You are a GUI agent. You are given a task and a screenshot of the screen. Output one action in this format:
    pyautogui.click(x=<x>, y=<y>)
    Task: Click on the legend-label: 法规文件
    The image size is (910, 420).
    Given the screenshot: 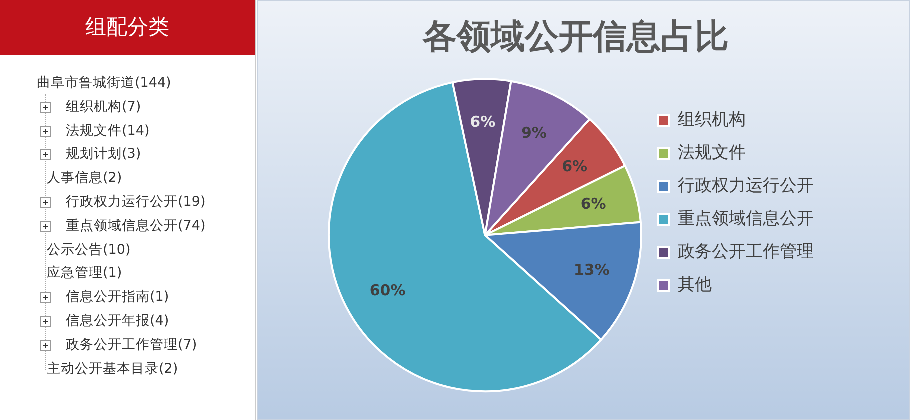 What is the action you would take?
    pyautogui.click(x=712, y=152)
    